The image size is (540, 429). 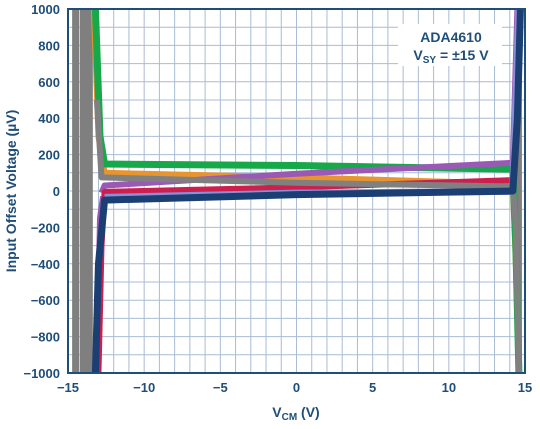 What do you see at coordinates (49, 45) in the screenshot?
I see `y-tick-label: 800` at bounding box center [49, 45].